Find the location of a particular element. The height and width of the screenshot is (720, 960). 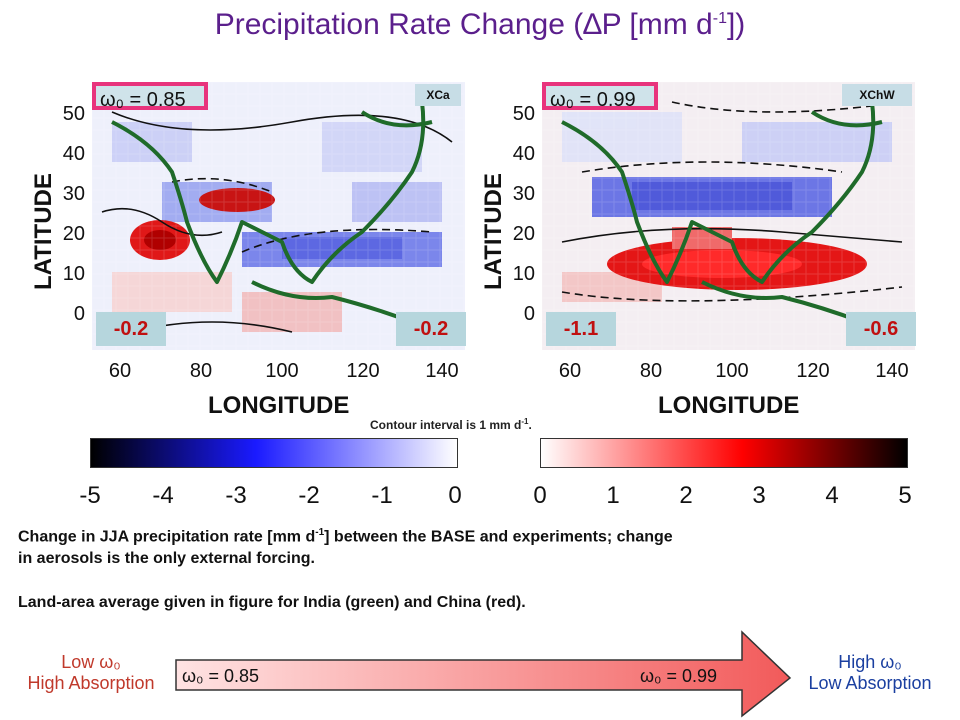

right-ytick-30: 30 is located at coordinates (523, 194).